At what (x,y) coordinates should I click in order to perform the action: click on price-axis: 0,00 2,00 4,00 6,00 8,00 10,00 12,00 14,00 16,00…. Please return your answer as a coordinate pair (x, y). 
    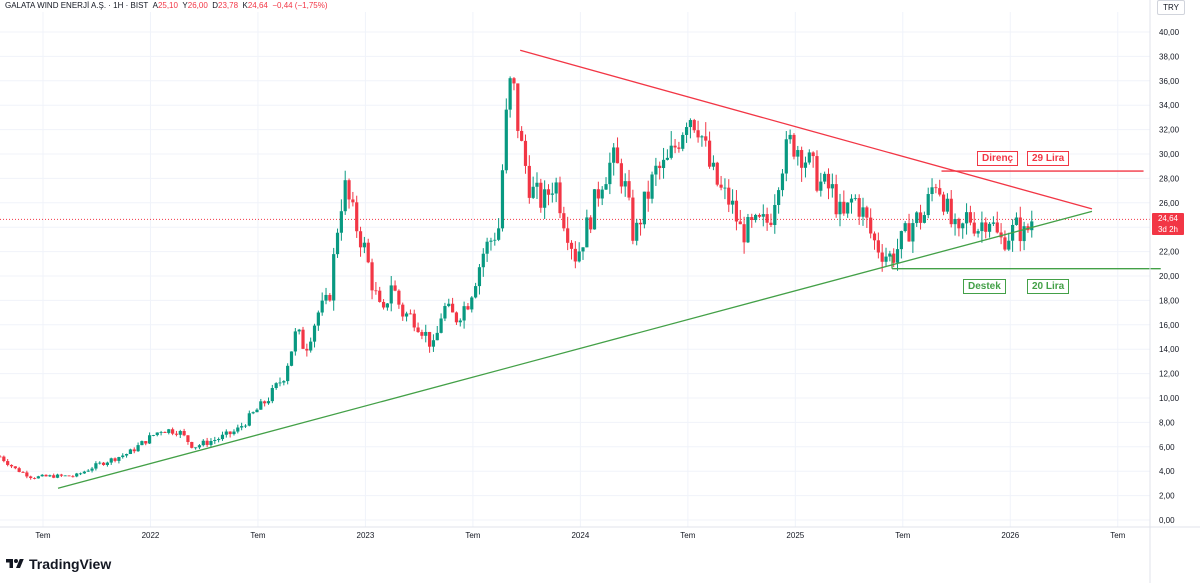
    Looking at the image, I should click on (1164, 291).